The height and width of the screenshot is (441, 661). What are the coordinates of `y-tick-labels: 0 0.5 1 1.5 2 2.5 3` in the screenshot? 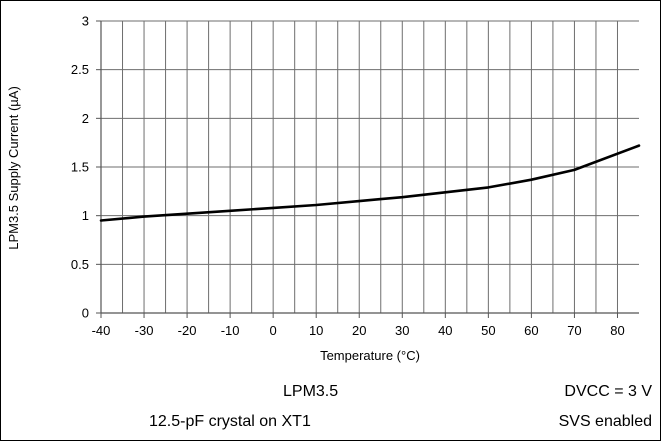 It's located at (80, 167).